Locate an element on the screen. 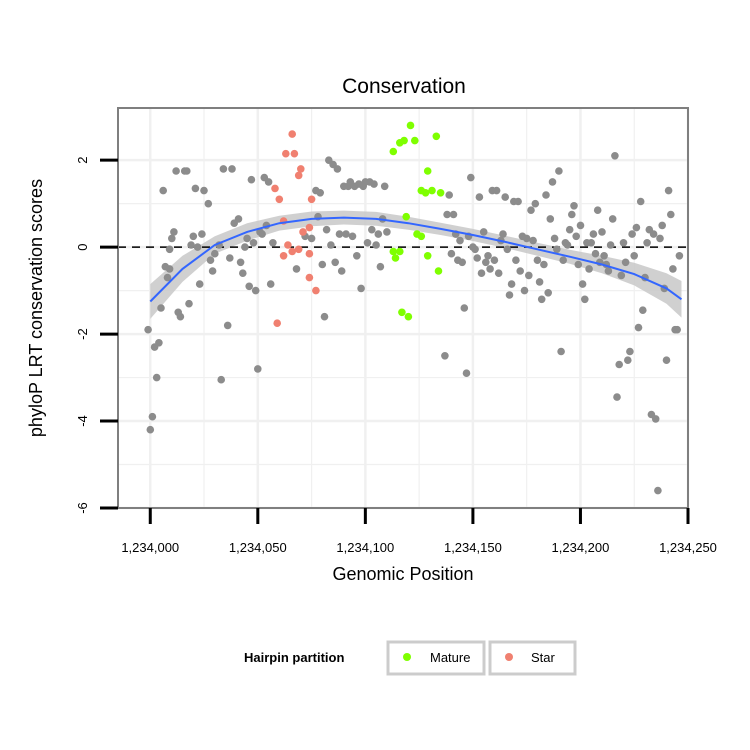  x-tick-label: 1,234,150 is located at coordinates (473, 547).